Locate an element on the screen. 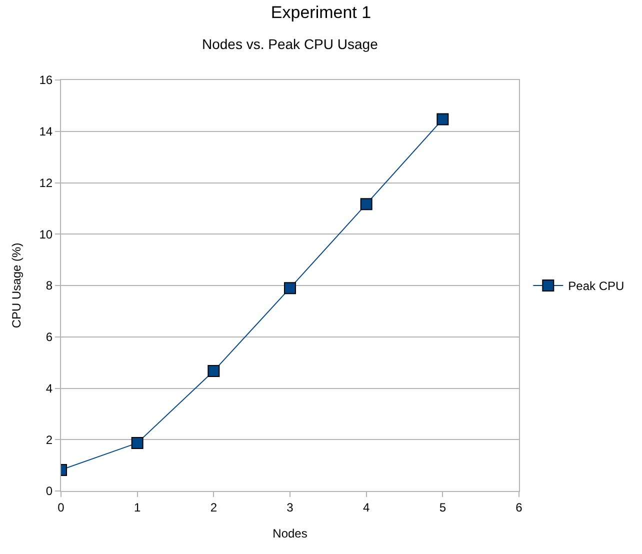 This screenshot has width=642, height=554. x-tick-label: 3 is located at coordinates (290, 507).